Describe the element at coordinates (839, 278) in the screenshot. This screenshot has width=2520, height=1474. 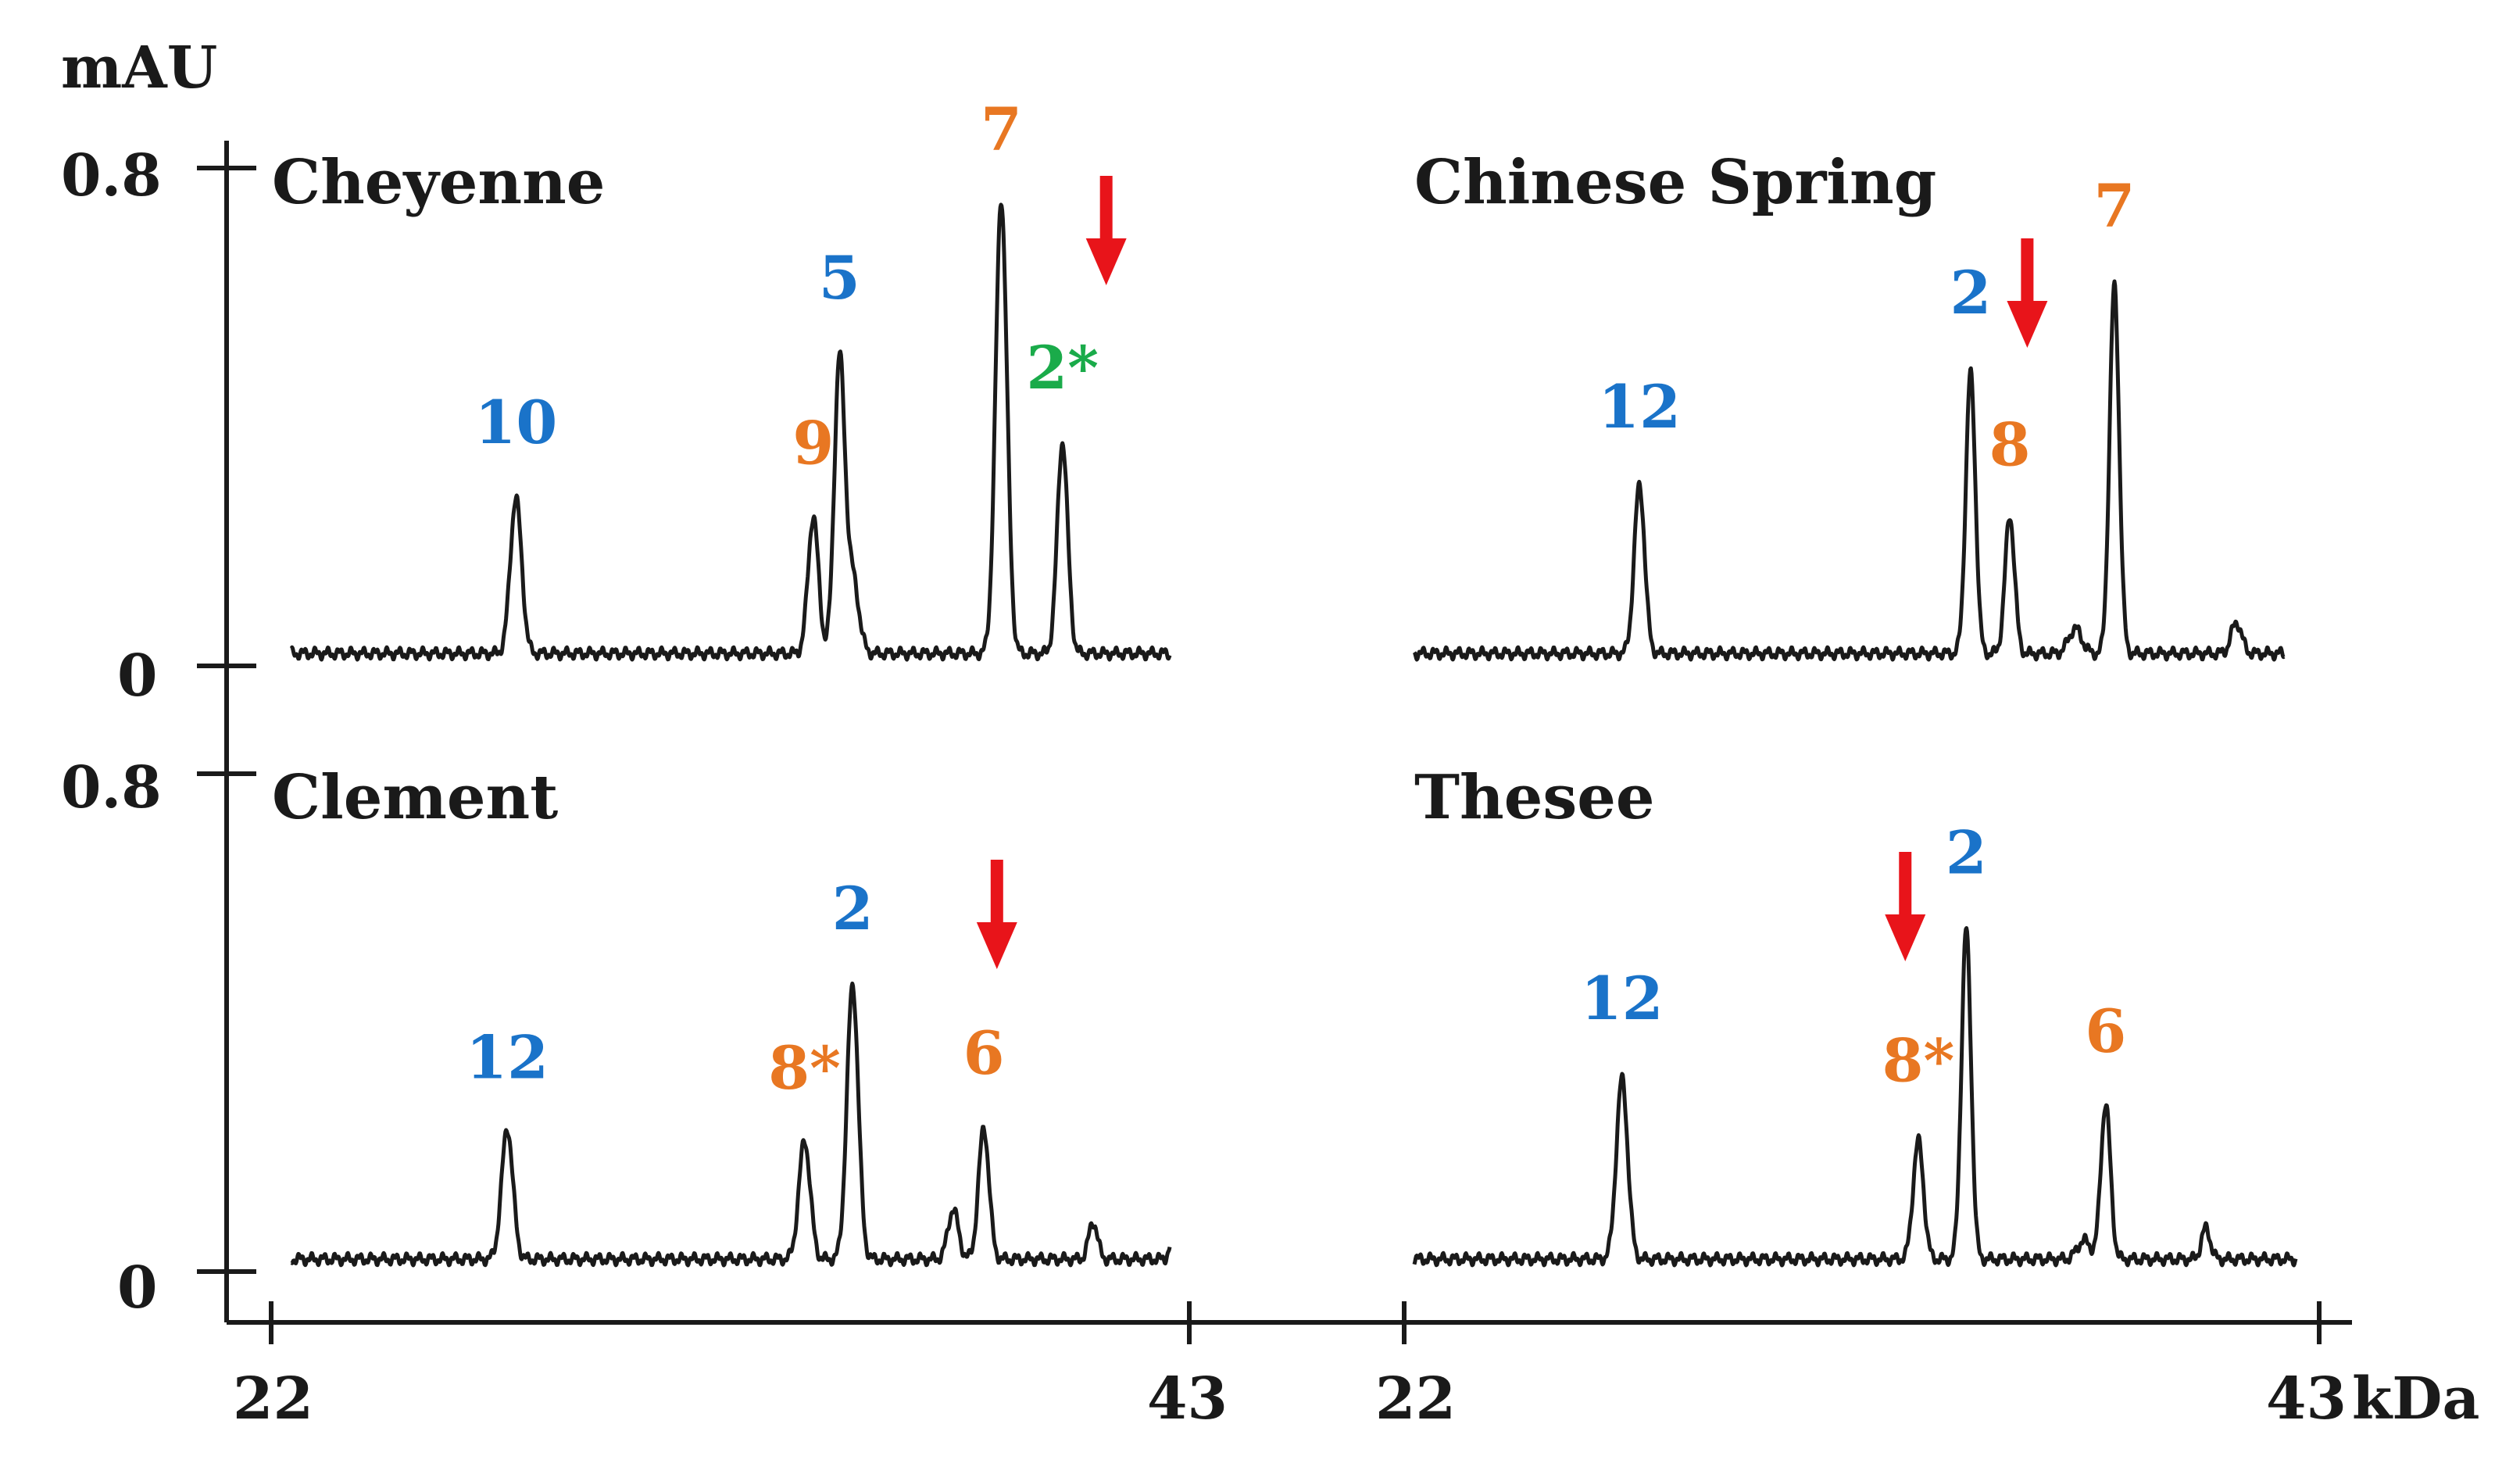
I see `peak-label-5: 5` at that location.